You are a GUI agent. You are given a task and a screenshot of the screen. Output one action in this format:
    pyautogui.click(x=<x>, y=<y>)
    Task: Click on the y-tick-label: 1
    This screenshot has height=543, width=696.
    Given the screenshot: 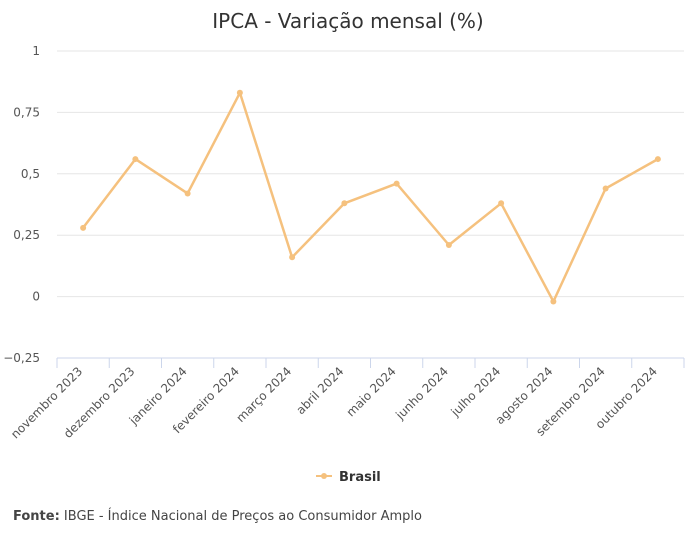 What is the action you would take?
    pyautogui.click(x=36, y=51)
    